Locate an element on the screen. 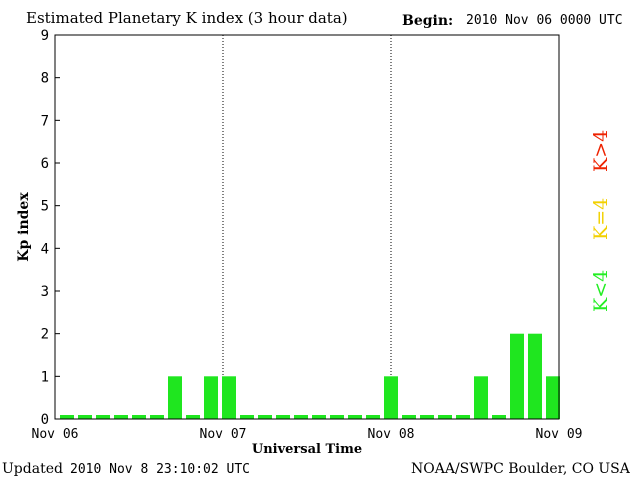 The image size is (640, 480). updated-timestamp: 2010 Nov 8 23:10:02 UTC is located at coordinates (160, 469).